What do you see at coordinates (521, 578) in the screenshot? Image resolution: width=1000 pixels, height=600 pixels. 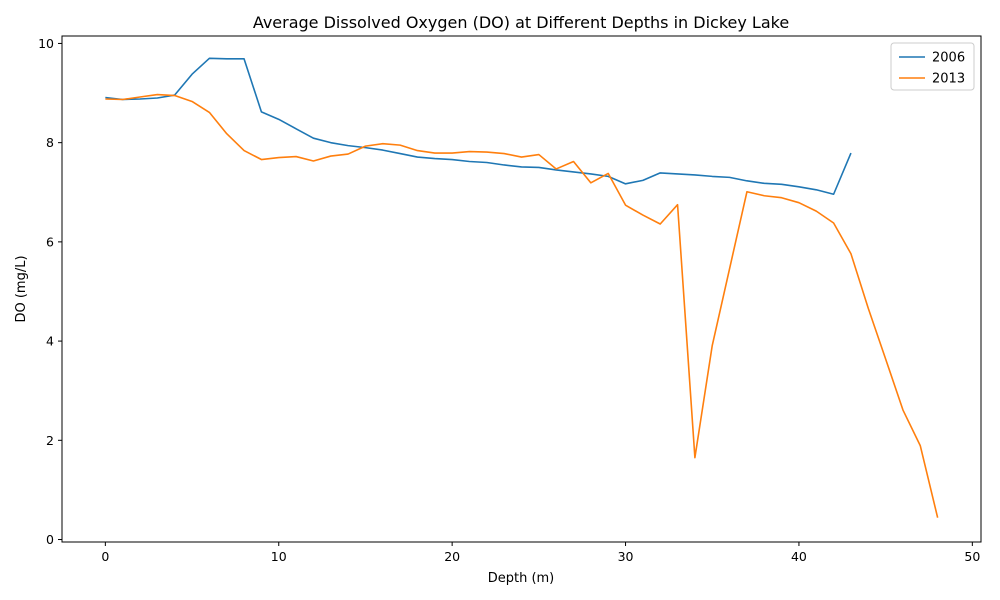 I see `x-axis-label: Depth (m)` at bounding box center [521, 578].